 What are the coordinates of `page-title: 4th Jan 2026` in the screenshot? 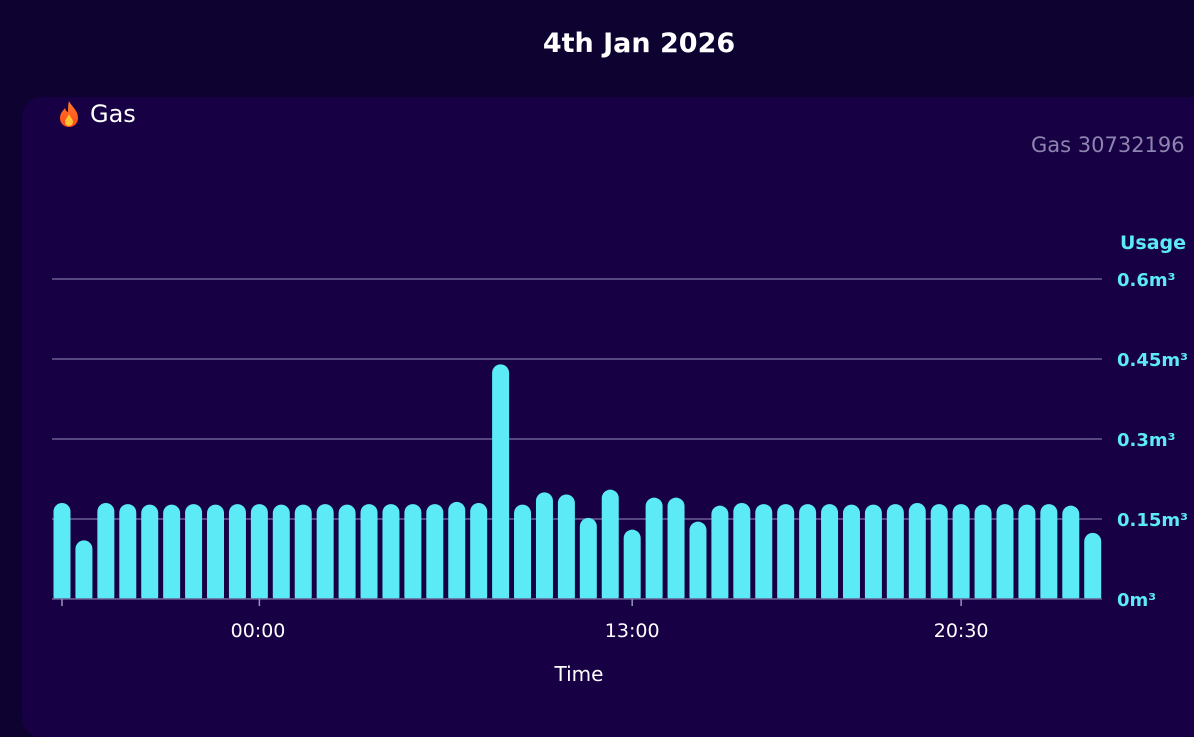 It's located at (639, 43).